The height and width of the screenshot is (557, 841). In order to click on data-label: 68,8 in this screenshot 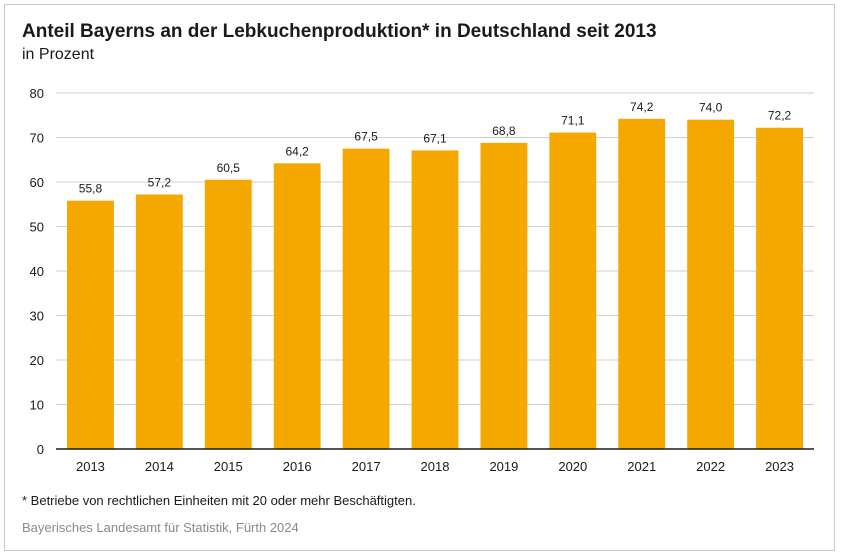, I will do `click(504, 131)`.